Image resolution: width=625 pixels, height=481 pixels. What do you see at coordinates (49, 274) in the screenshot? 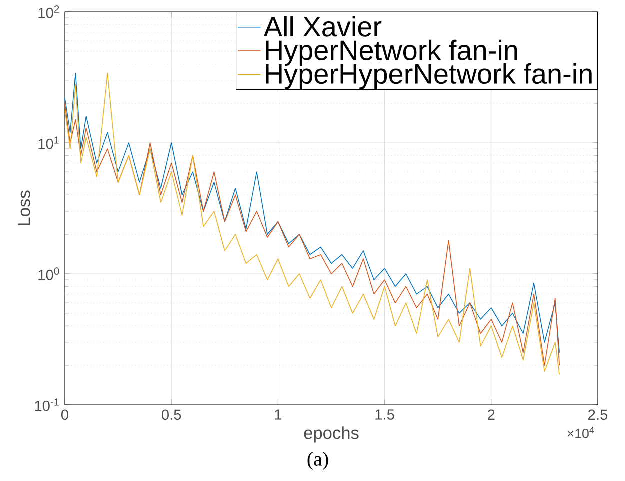
I see `y-tick-label: 10$^{0}$` at bounding box center [49, 274].